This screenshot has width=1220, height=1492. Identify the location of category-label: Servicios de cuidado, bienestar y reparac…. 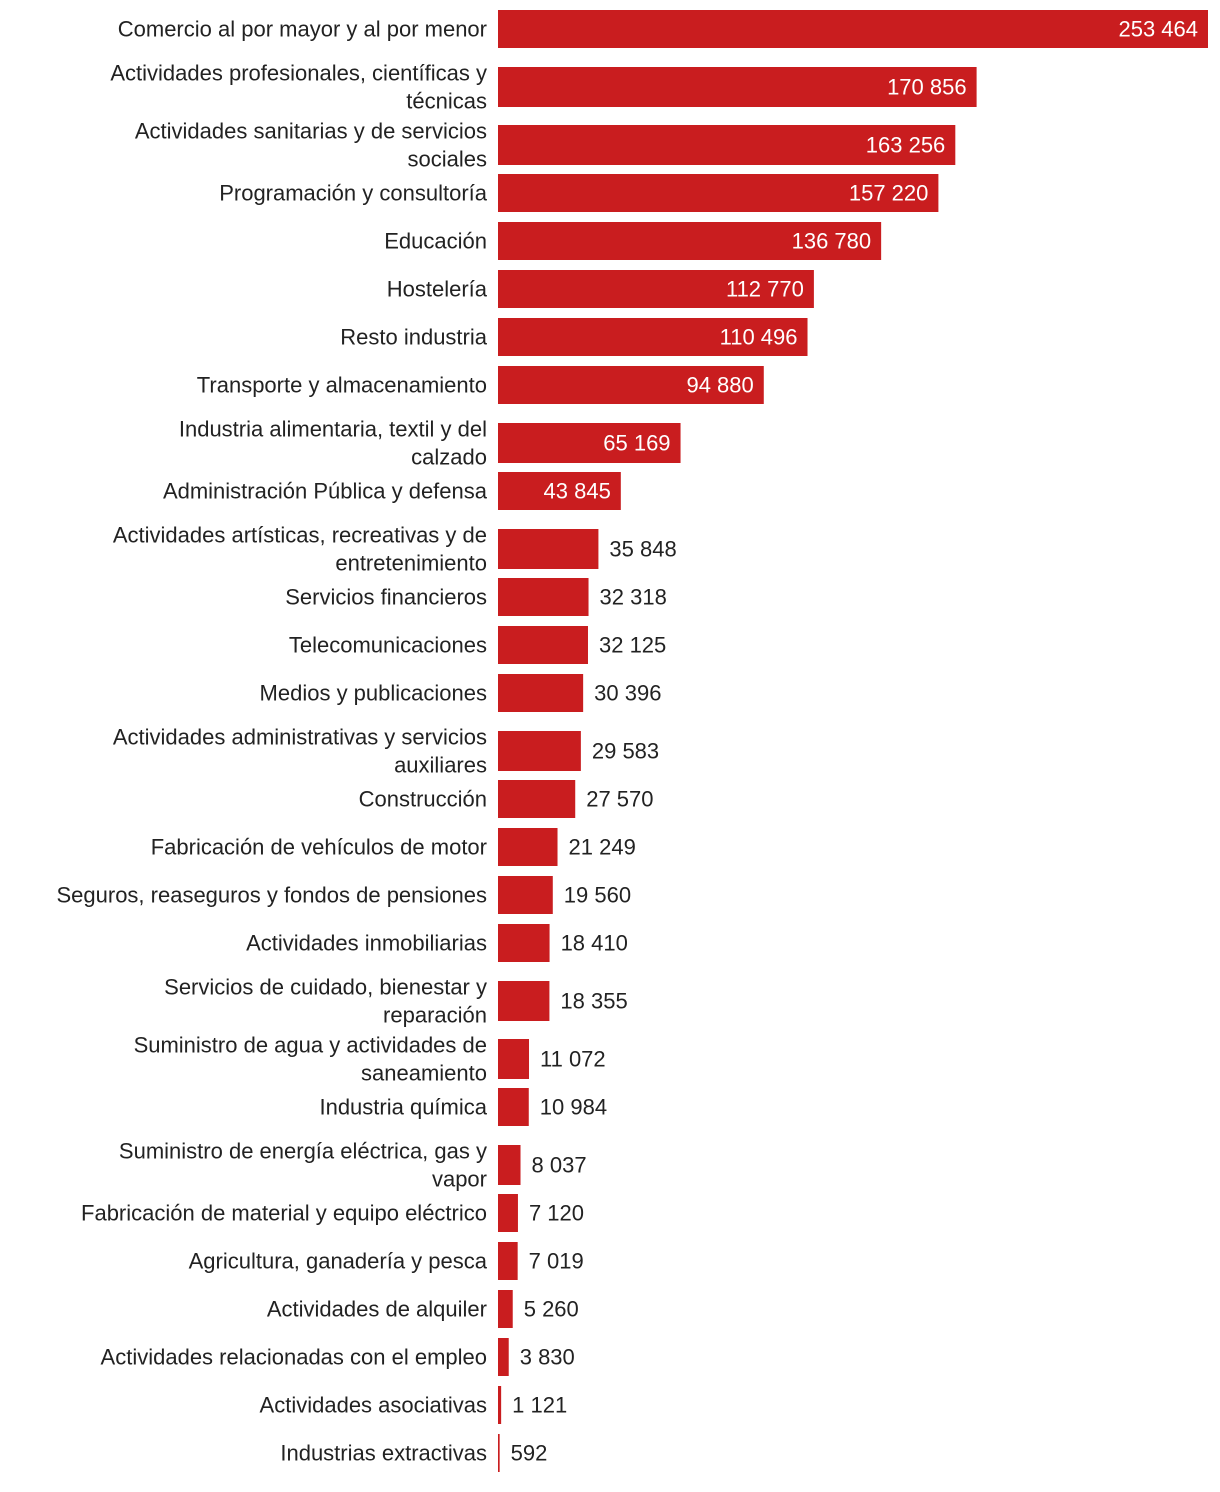
(325, 1001).